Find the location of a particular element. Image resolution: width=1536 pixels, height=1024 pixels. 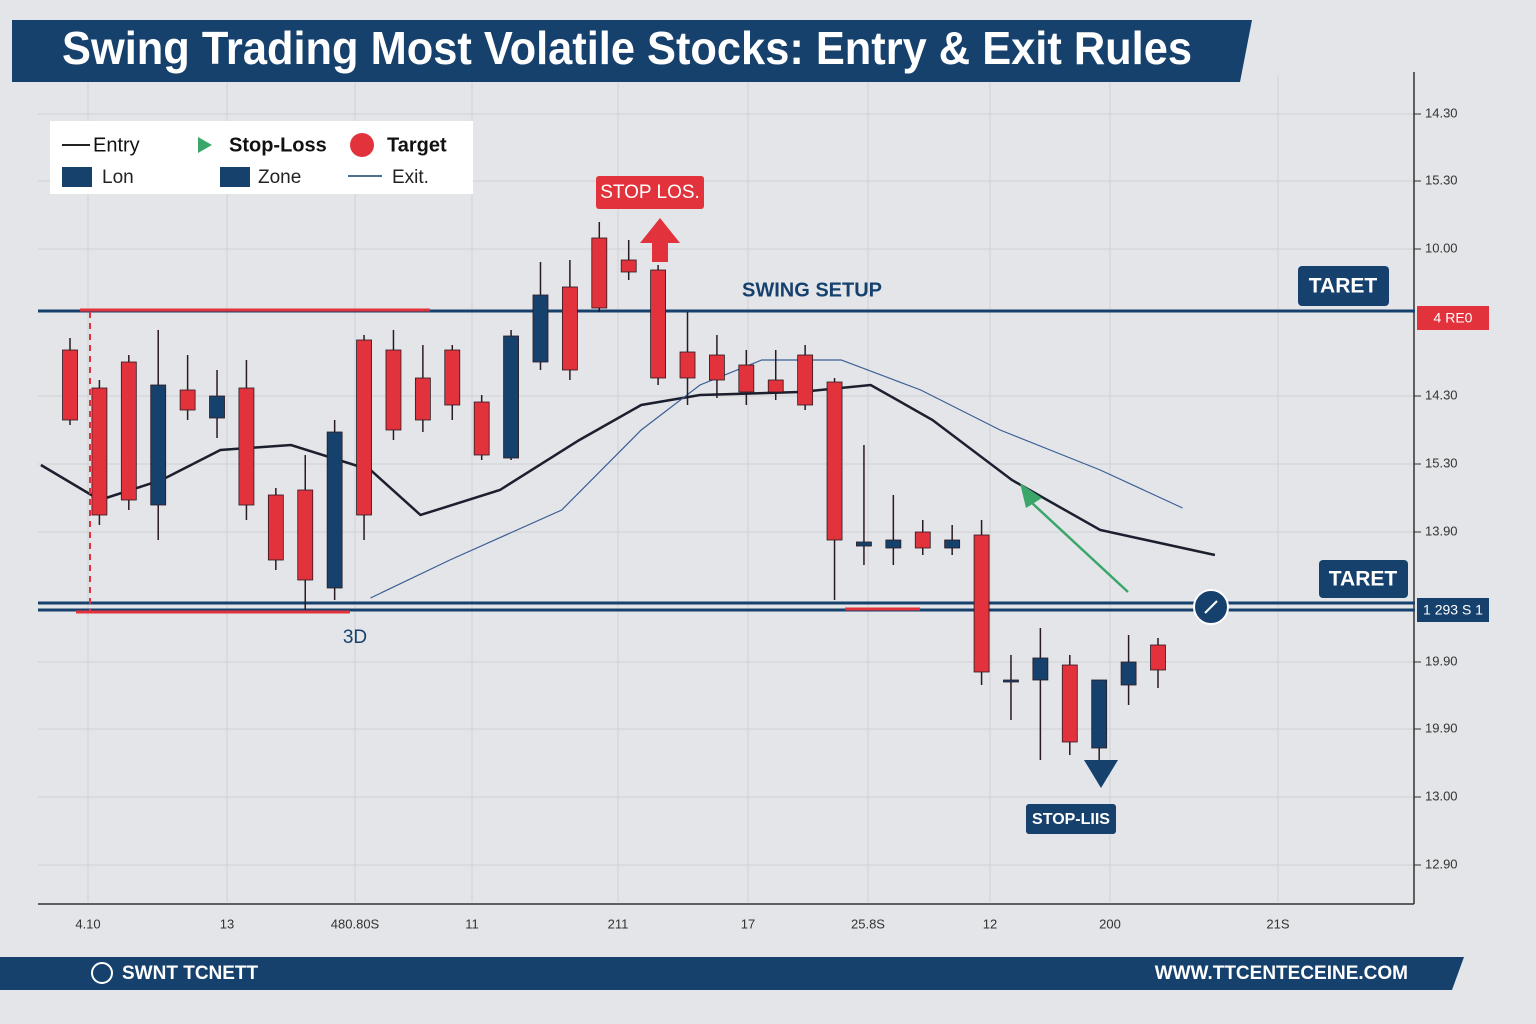

legend-label: Lon is located at coordinates (118, 177).